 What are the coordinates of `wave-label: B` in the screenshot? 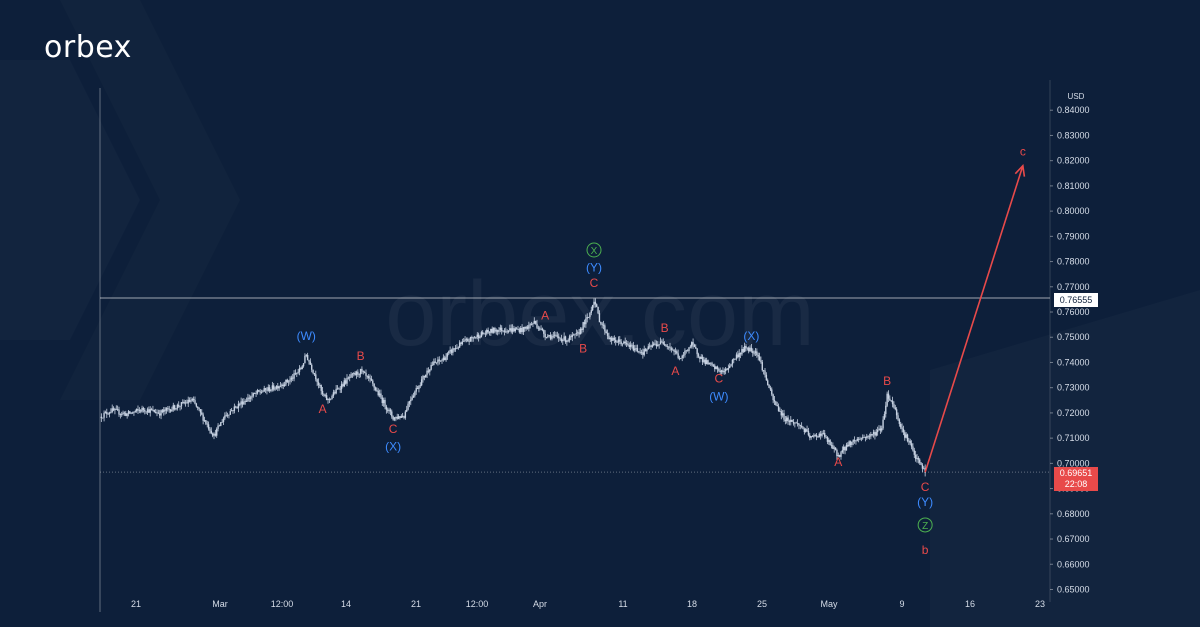 It's located at (665, 328).